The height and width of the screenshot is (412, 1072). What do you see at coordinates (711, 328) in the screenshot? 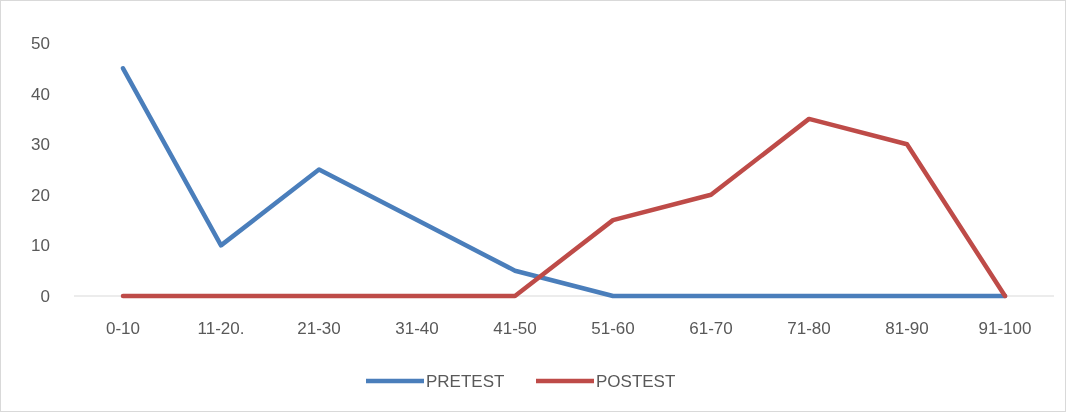
I see `x-tick-label: 61-70` at bounding box center [711, 328].